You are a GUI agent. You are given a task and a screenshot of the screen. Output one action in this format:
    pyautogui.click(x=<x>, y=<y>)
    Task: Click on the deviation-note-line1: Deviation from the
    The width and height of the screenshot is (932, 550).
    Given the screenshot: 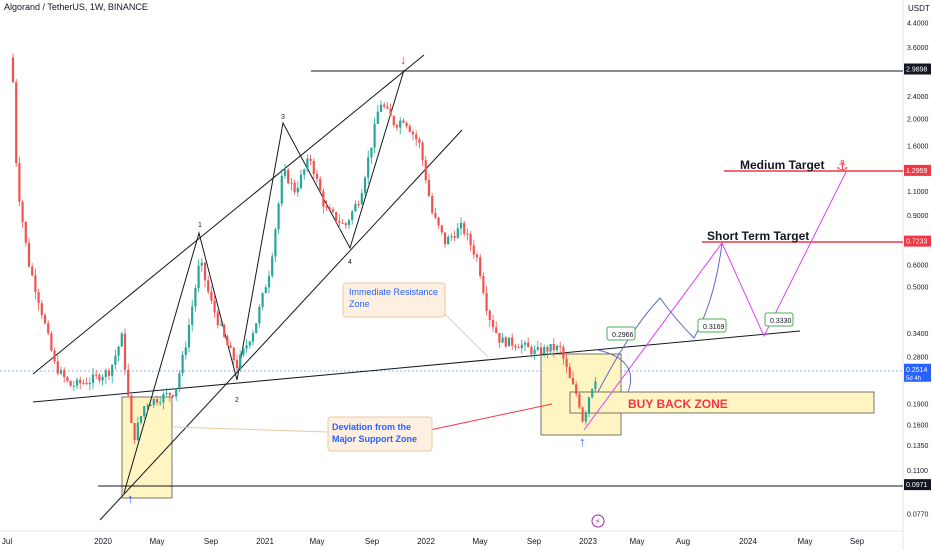 What is the action you would take?
    pyautogui.click(x=371, y=427)
    